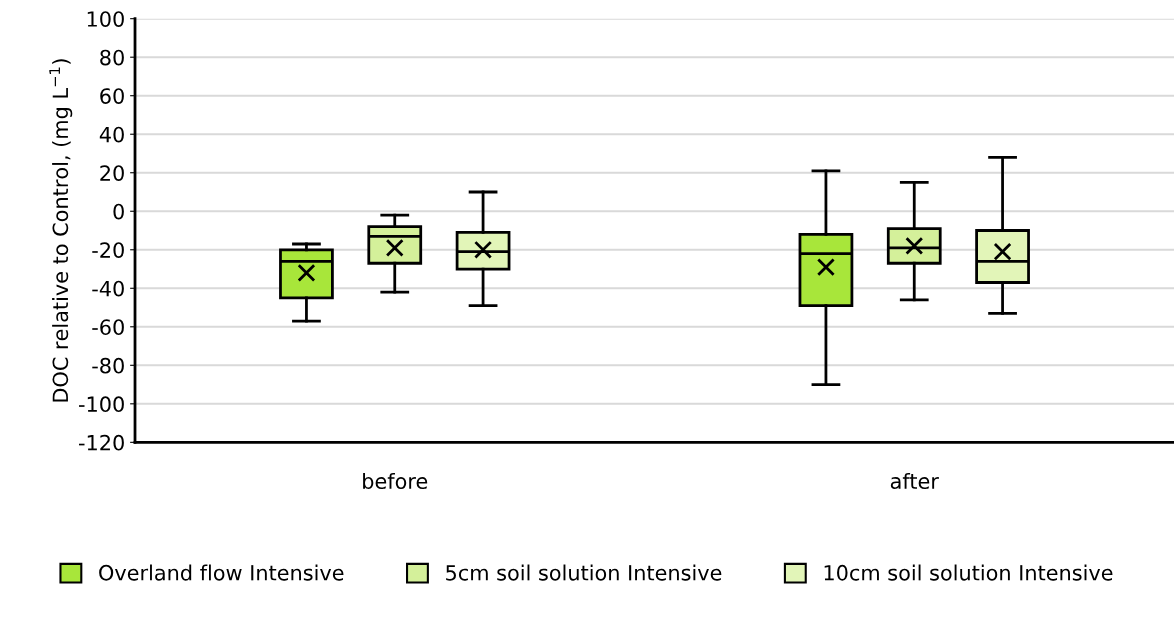 Image resolution: width=1174 pixels, height=623 pixels. I want to click on legend-label: 5cm soil solution Intensive, so click(584, 572).